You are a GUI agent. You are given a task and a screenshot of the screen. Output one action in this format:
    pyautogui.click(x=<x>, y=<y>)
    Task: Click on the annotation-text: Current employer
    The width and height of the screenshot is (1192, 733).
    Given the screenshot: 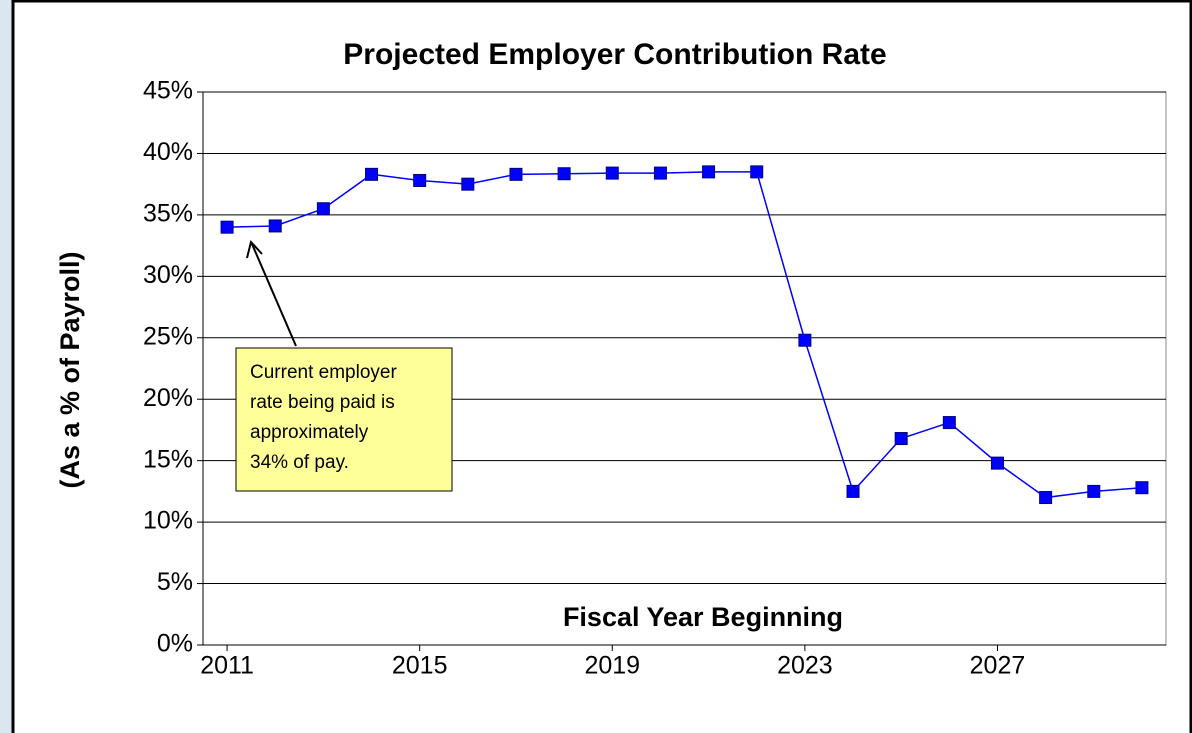 What is the action you would take?
    pyautogui.click(x=323, y=372)
    